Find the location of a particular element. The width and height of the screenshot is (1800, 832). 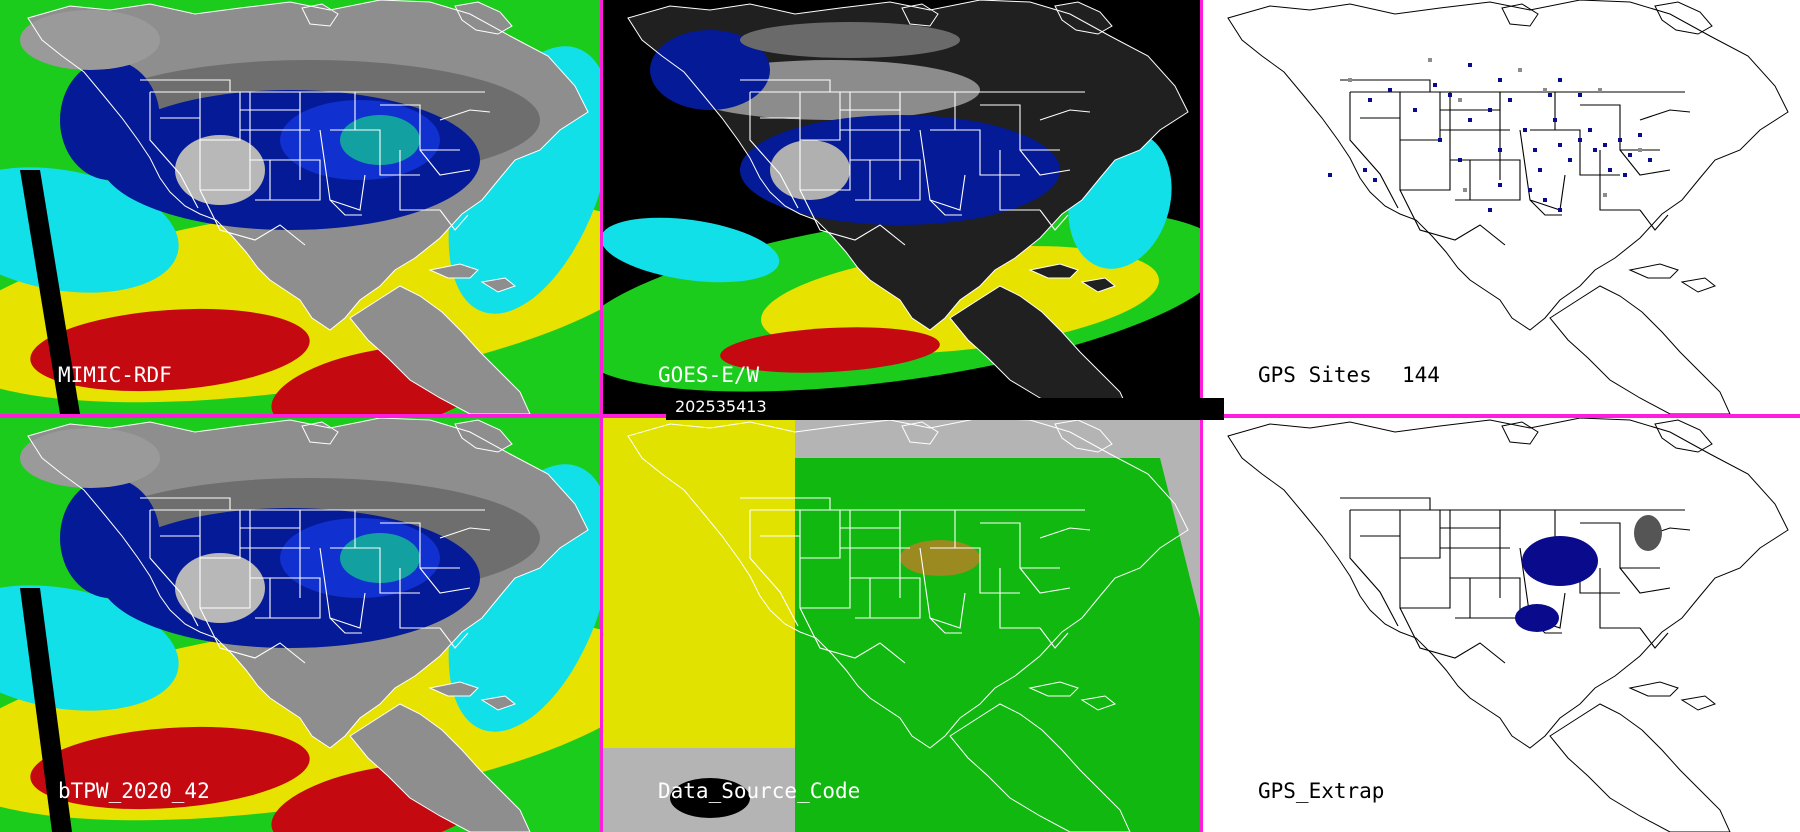

divider-vertical-left is located at coordinates (601, 416).